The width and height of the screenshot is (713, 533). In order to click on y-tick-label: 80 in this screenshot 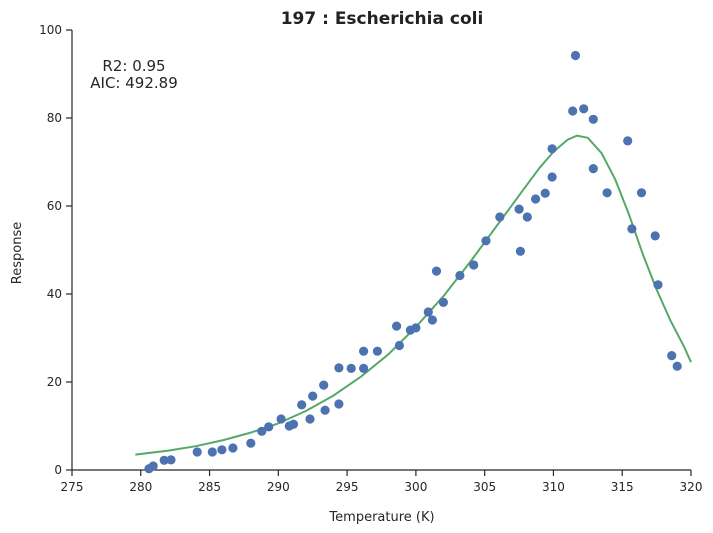, I will do `click(54, 118)`.